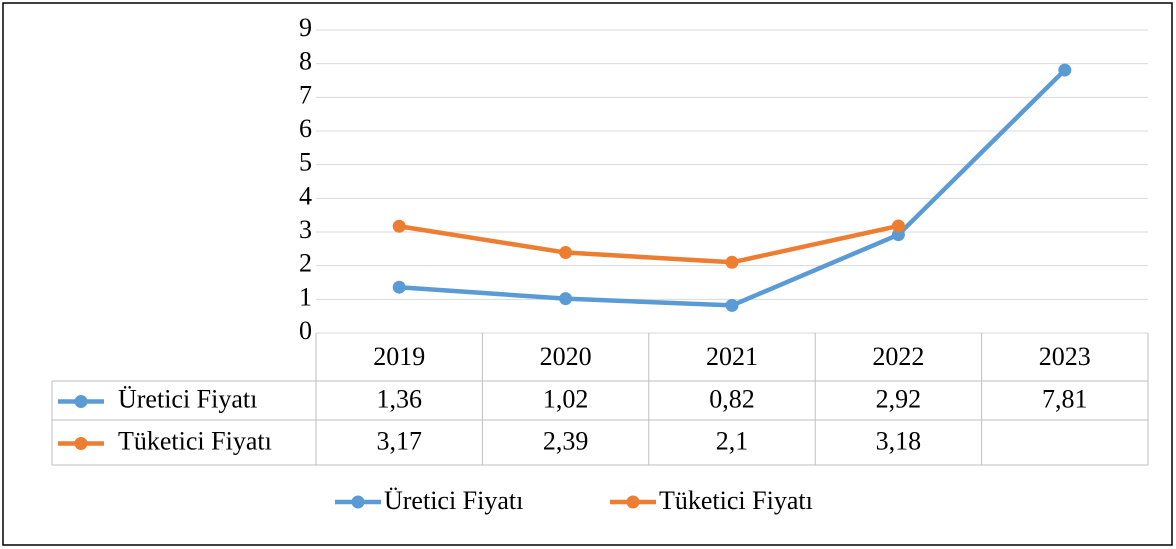  I want to click on y-tick-label: 4, so click(305, 195).